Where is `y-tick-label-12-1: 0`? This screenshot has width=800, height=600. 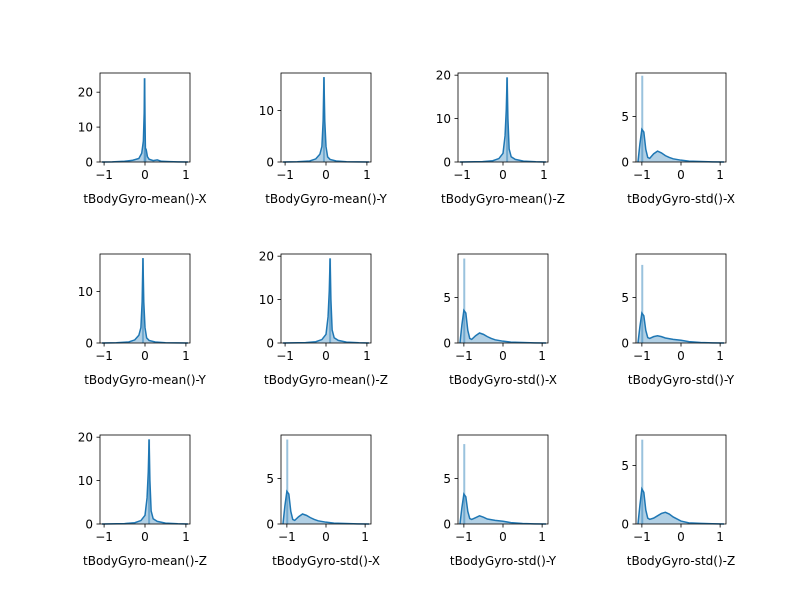
y-tick-label-12-1: 0 is located at coordinates (625, 525).